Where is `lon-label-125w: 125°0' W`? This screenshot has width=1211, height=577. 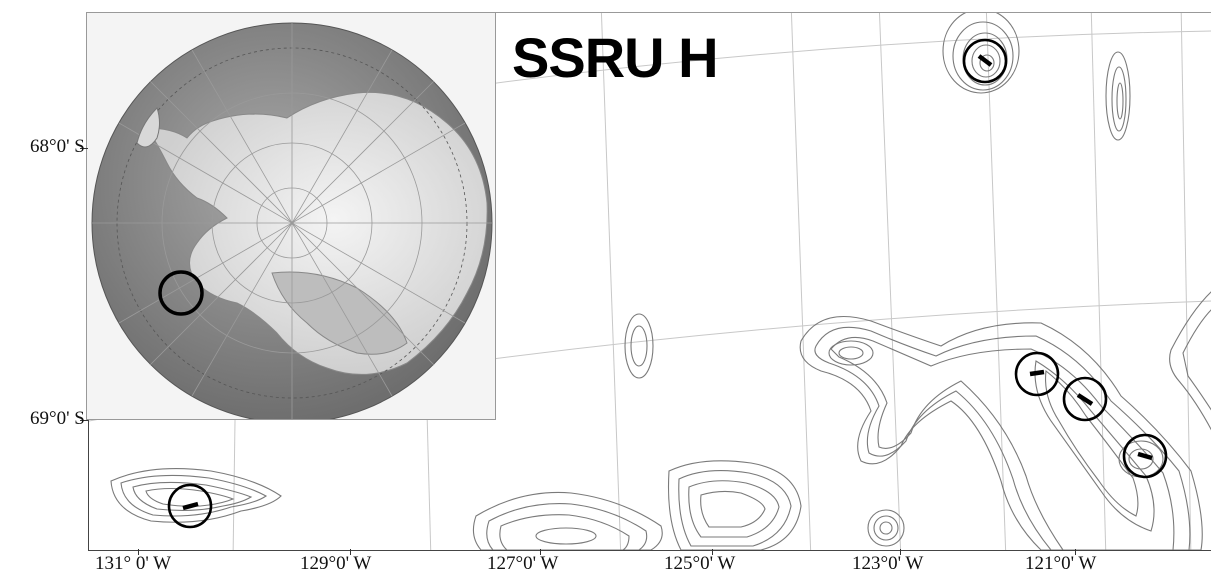
lon-label-125w: 125°0' W is located at coordinates (700, 563).